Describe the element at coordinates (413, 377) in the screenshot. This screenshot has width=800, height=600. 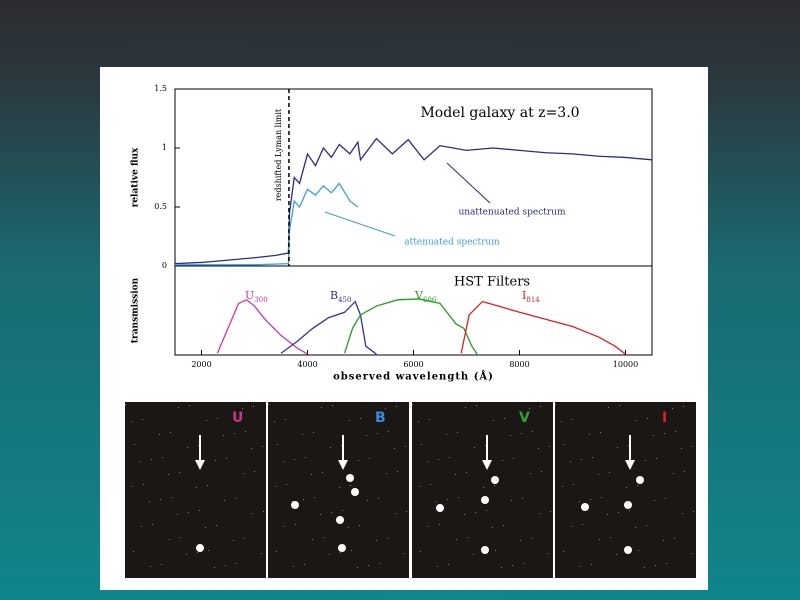
I see `x-axis-label: observed wavelength (Å)` at that location.